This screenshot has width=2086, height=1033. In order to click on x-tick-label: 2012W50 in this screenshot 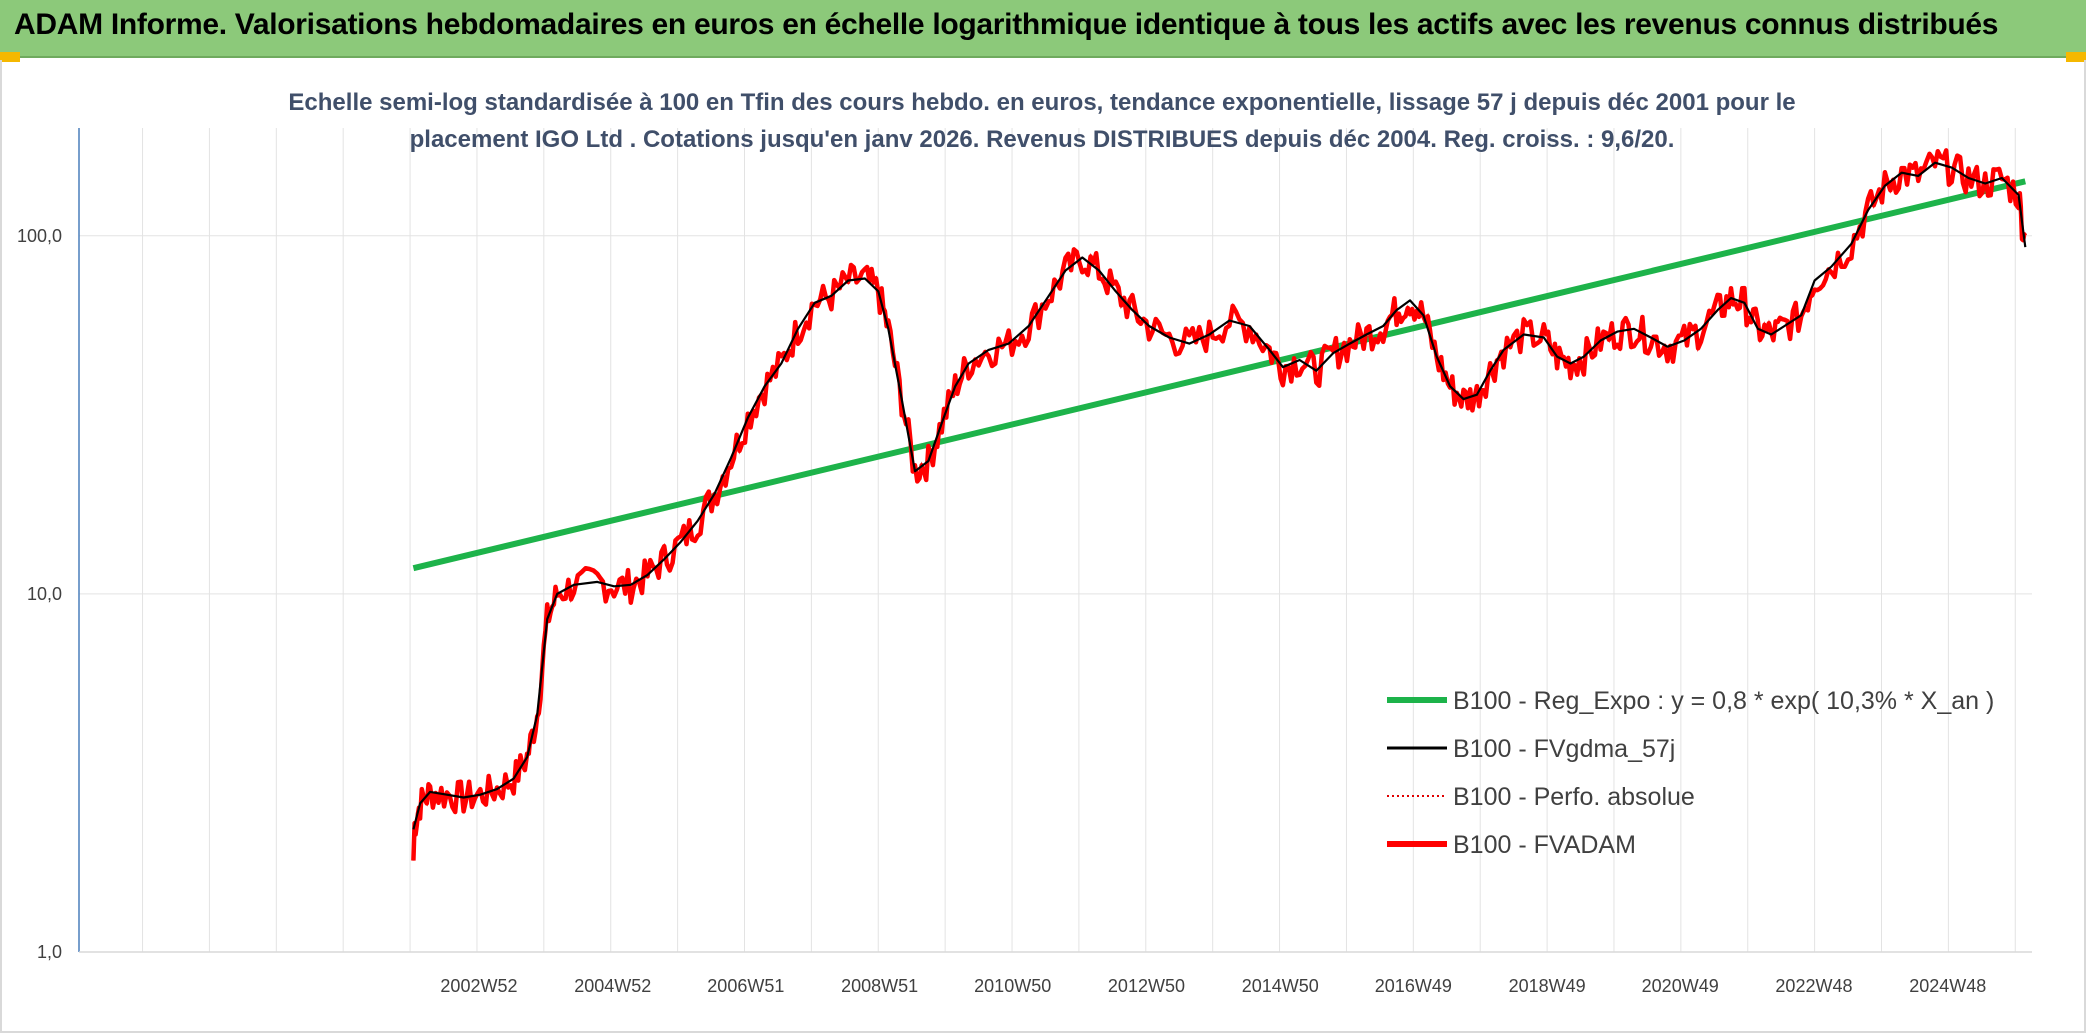, I will do `click(1146, 986)`.